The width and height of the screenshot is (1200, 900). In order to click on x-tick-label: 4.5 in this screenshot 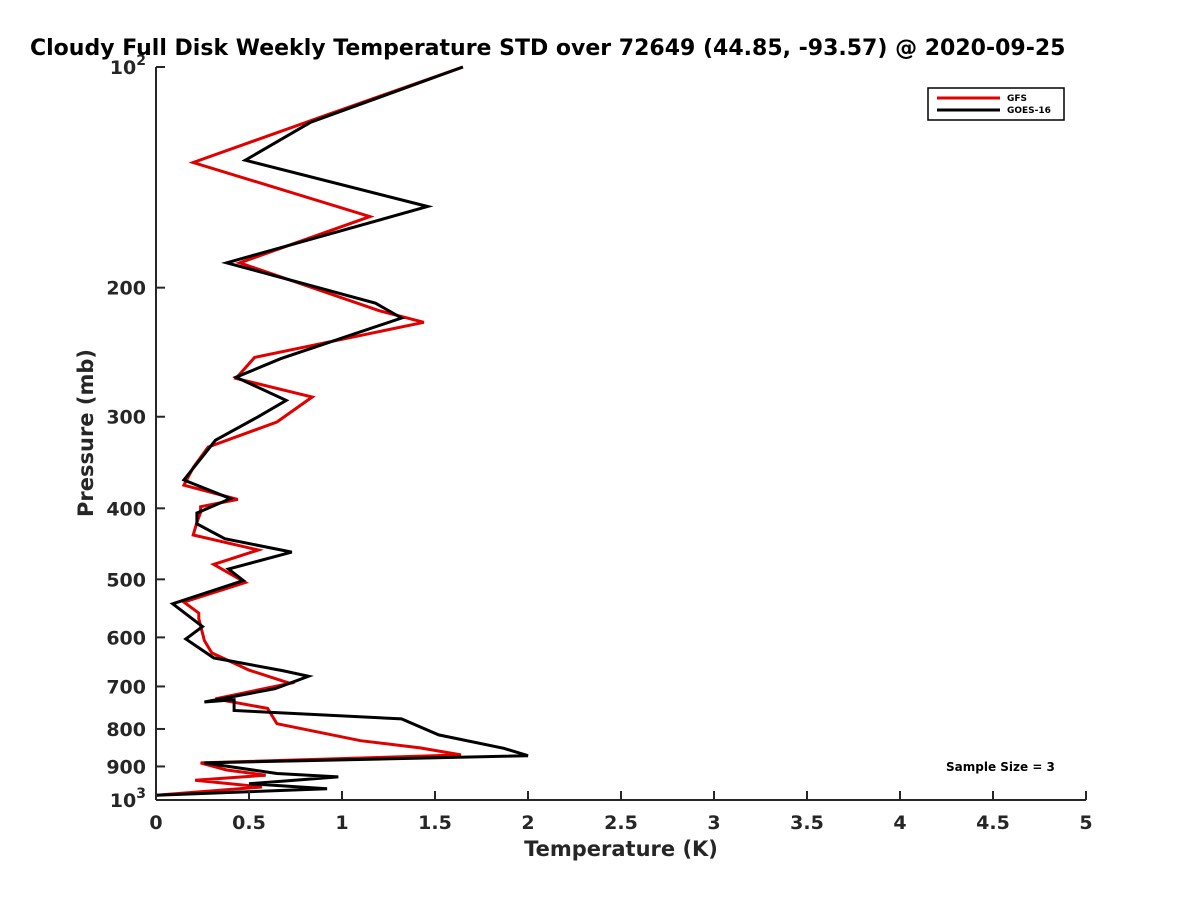, I will do `click(993, 823)`.